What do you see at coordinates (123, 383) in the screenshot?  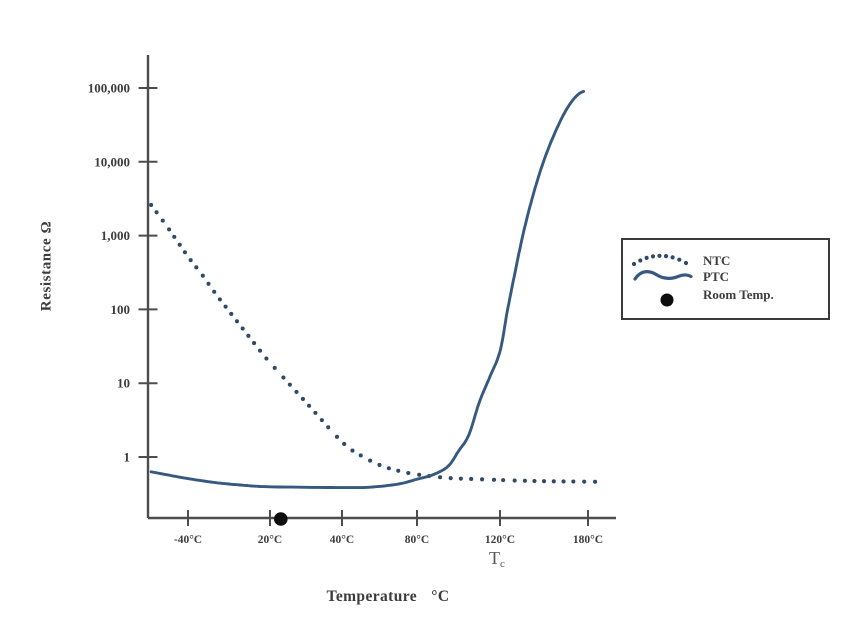 I see `y-tick-label: 10` at bounding box center [123, 383].